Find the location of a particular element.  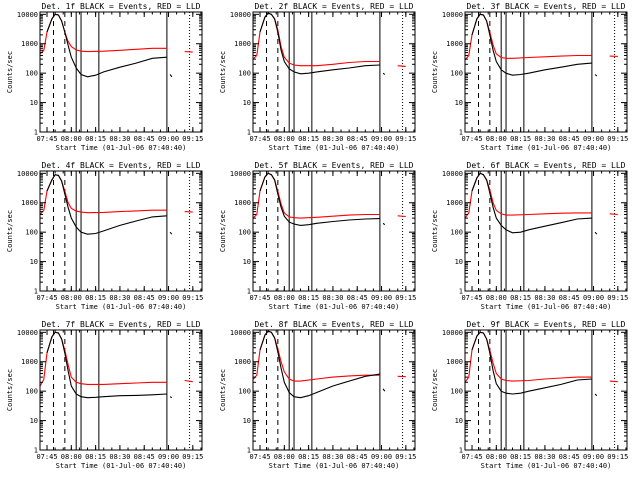

panel-title: Det. 5f BLACK = Events, RED = LLD is located at coordinates (334, 165).